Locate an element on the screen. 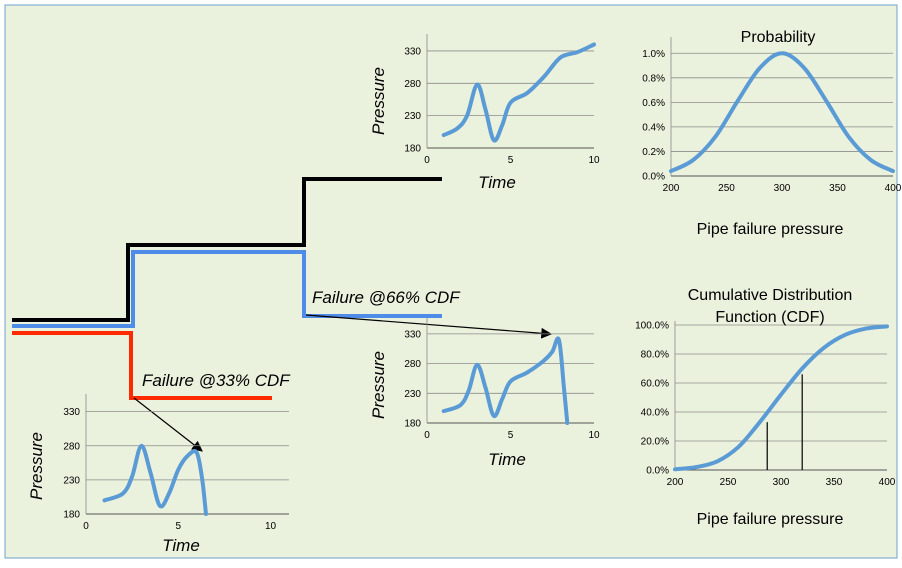 This screenshot has width=902, height=568. y-tick-label: 0.2% is located at coordinates (653, 152).